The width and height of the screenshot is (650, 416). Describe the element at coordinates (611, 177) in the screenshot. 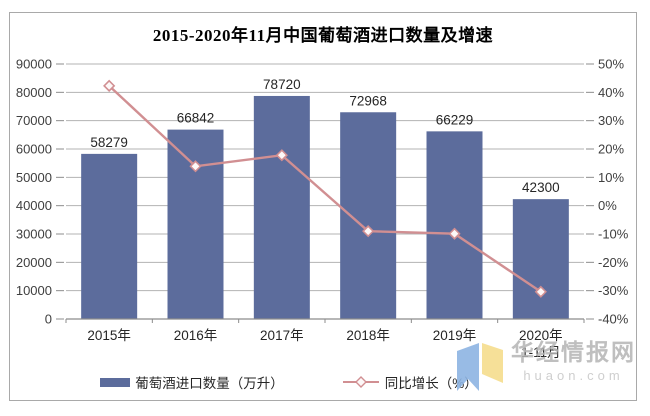

I see `y-axis-right-label: 10%` at that location.